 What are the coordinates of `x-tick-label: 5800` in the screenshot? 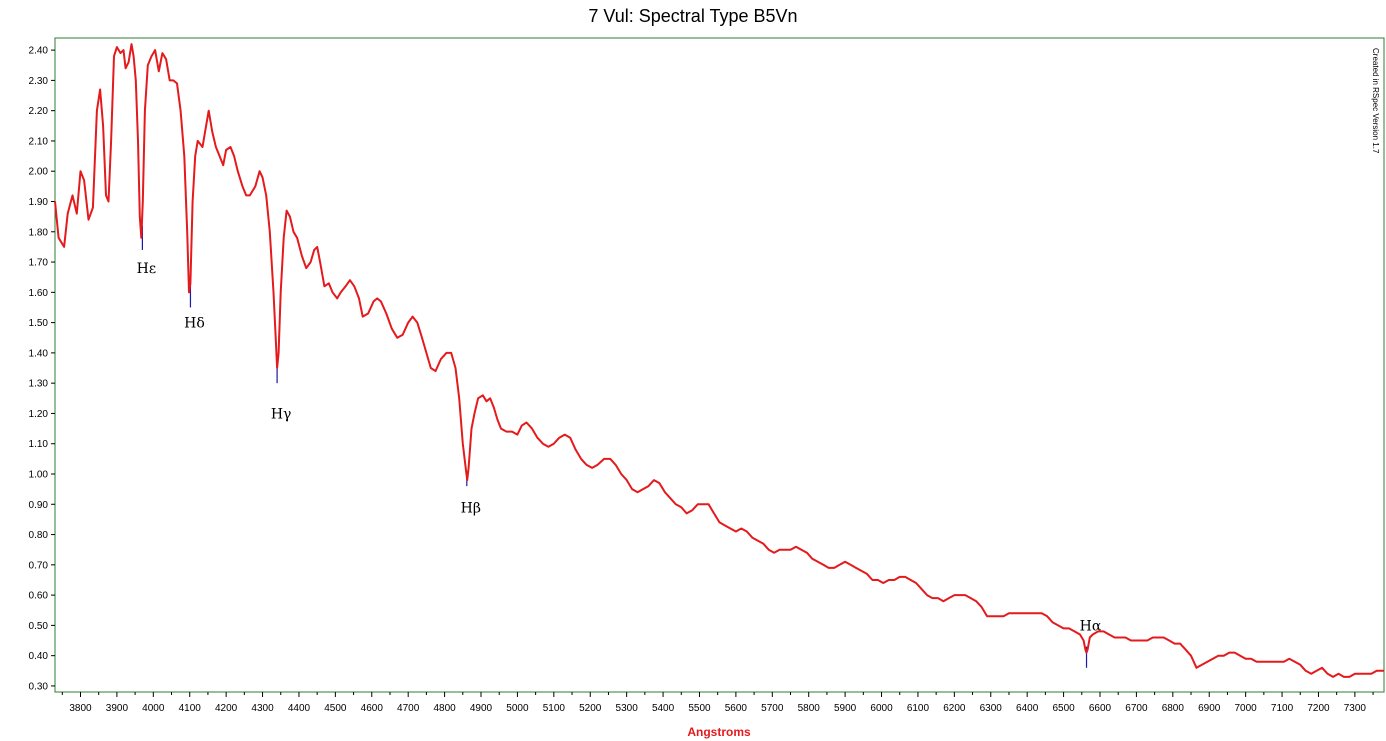 It's located at (809, 708).